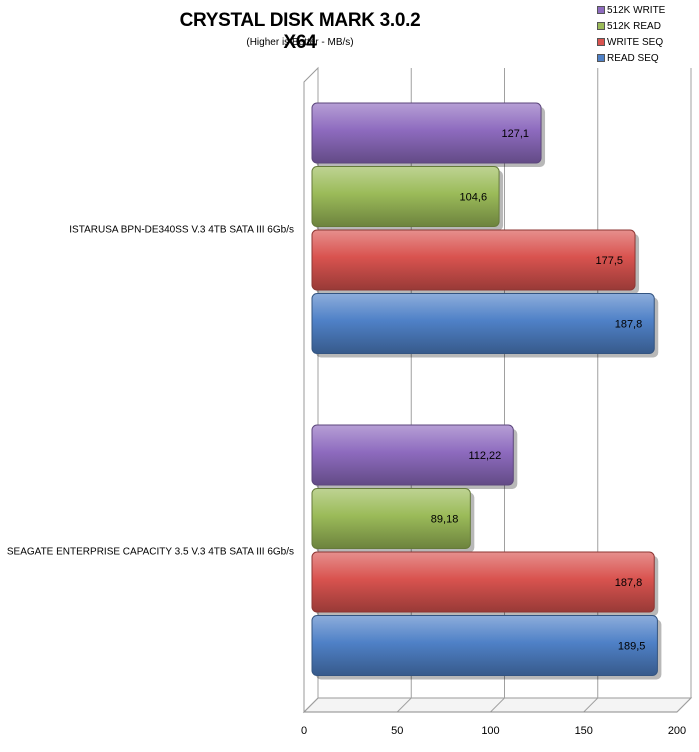 The height and width of the screenshot is (752, 699). I want to click on data-label: 89,18, so click(445, 520).